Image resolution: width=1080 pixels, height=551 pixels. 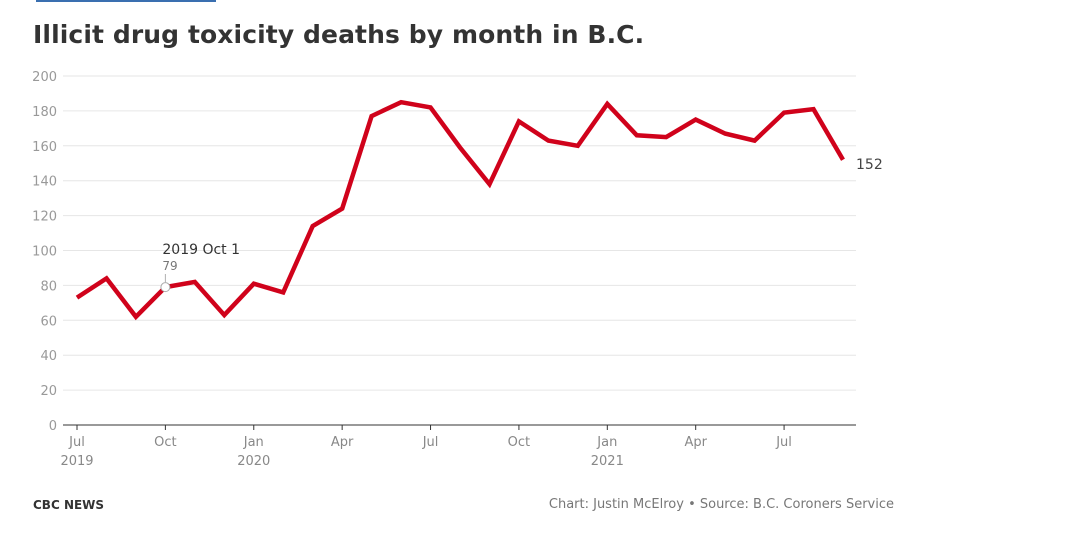 I want to click on x-axis: Jul 2019 Oct Jan 2020 Apr Jul Oct Jan 2021 Apr Jul, so click(x=458, y=446).